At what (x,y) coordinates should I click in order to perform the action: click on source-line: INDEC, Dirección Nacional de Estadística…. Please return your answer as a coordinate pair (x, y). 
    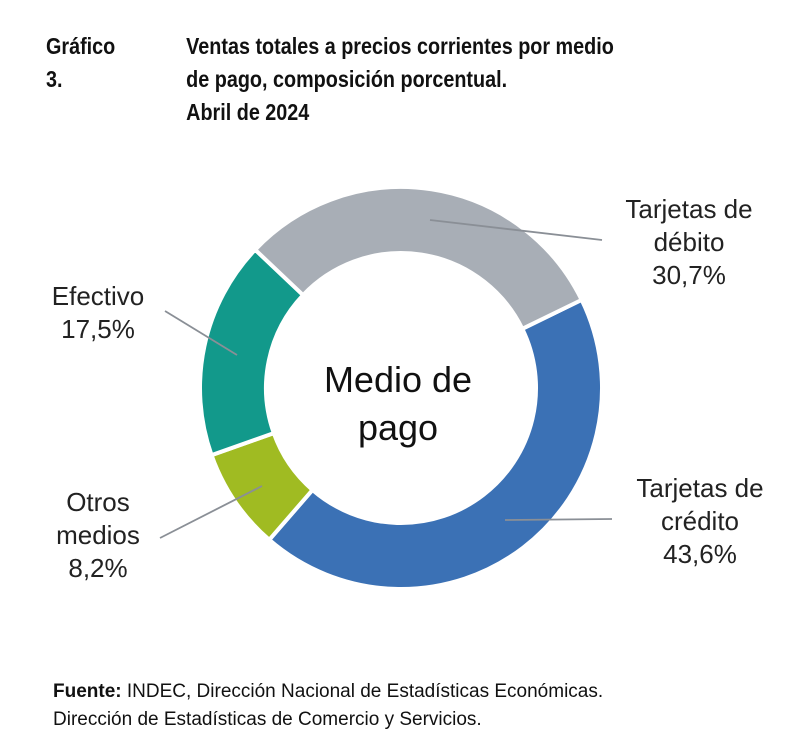
    Looking at the image, I should click on (362, 691).